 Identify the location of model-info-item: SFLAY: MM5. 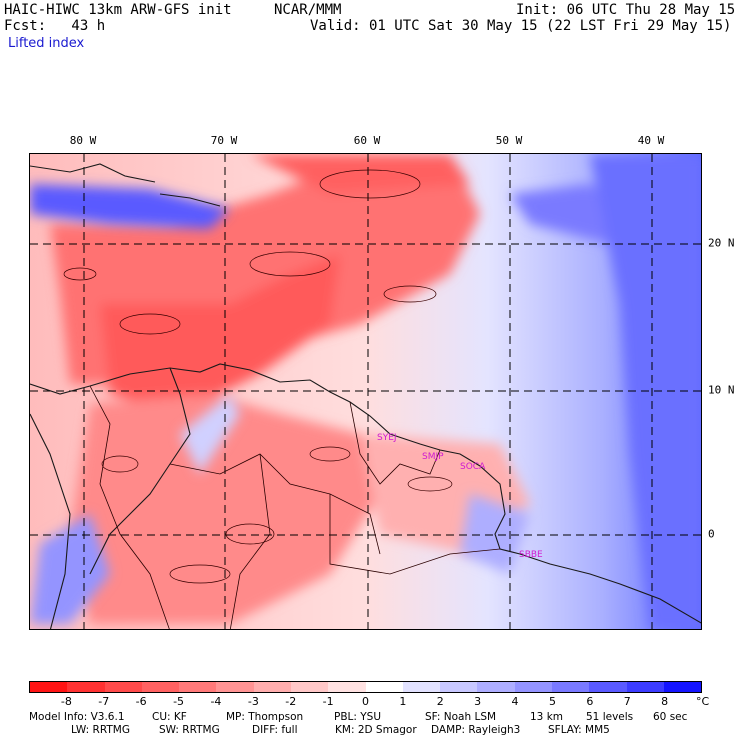
(579, 730).